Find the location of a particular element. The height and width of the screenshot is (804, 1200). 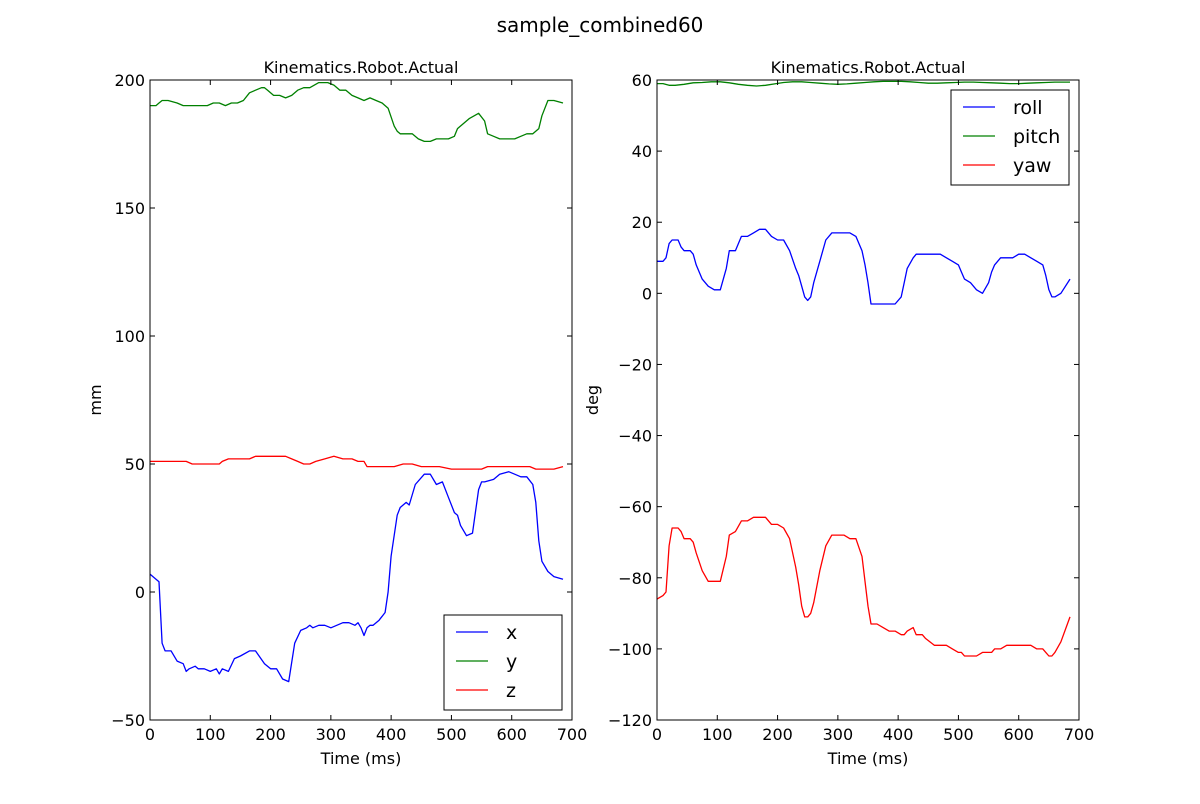

legend-label-z: z is located at coordinates (511, 691).